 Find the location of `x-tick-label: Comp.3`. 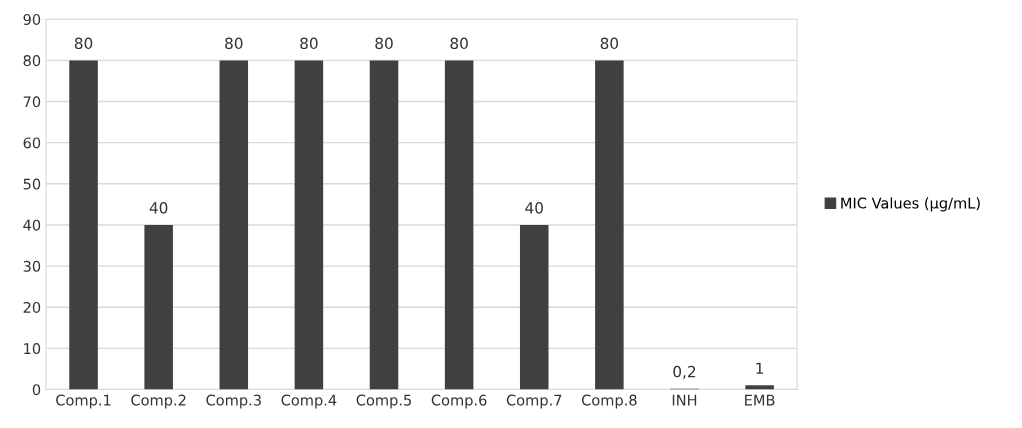

x-tick-label: Comp.3 is located at coordinates (233, 401).